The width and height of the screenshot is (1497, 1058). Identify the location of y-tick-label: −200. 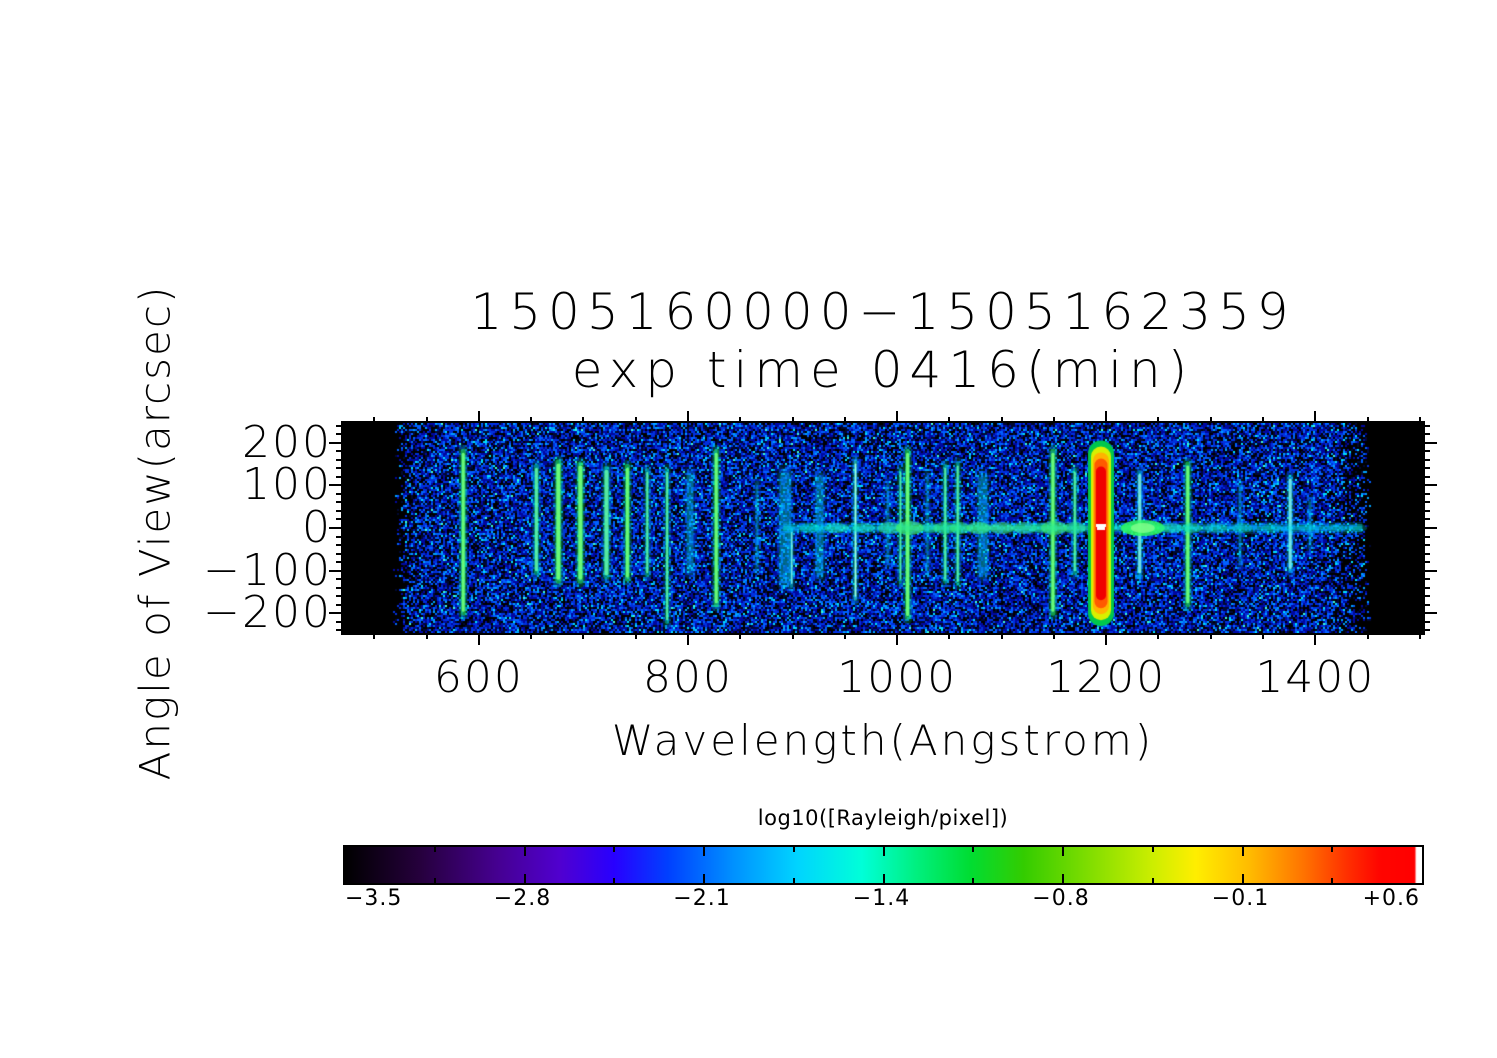
(267, 613).